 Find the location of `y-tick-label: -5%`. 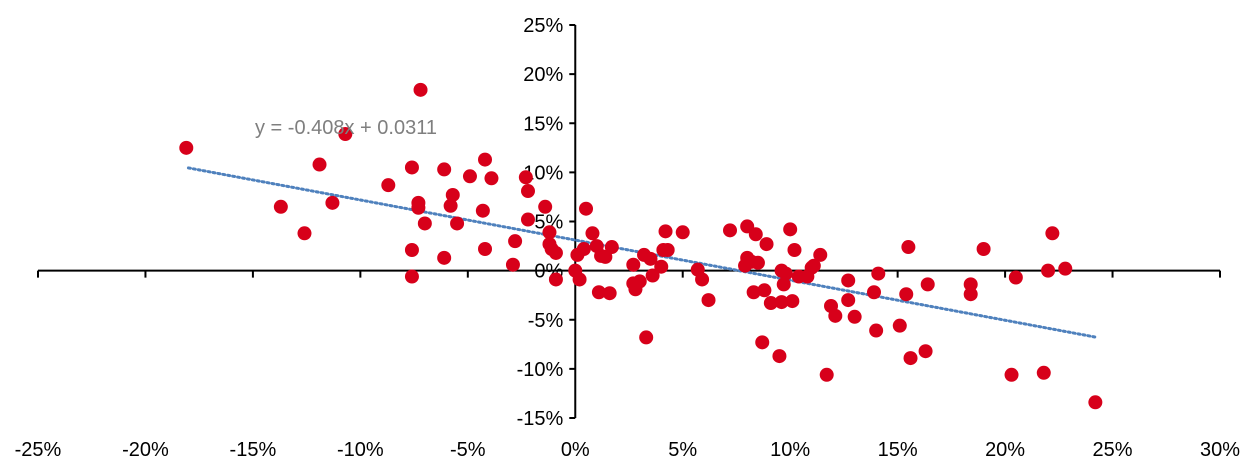

y-tick-label: -5% is located at coordinates (546, 321).